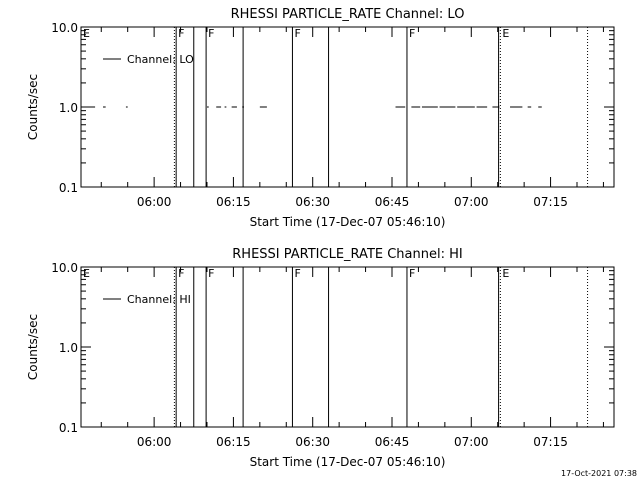  What do you see at coordinates (599, 473) in the screenshot?
I see `plot-timestamp: 17-Oct-2021 07:38` at bounding box center [599, 473].